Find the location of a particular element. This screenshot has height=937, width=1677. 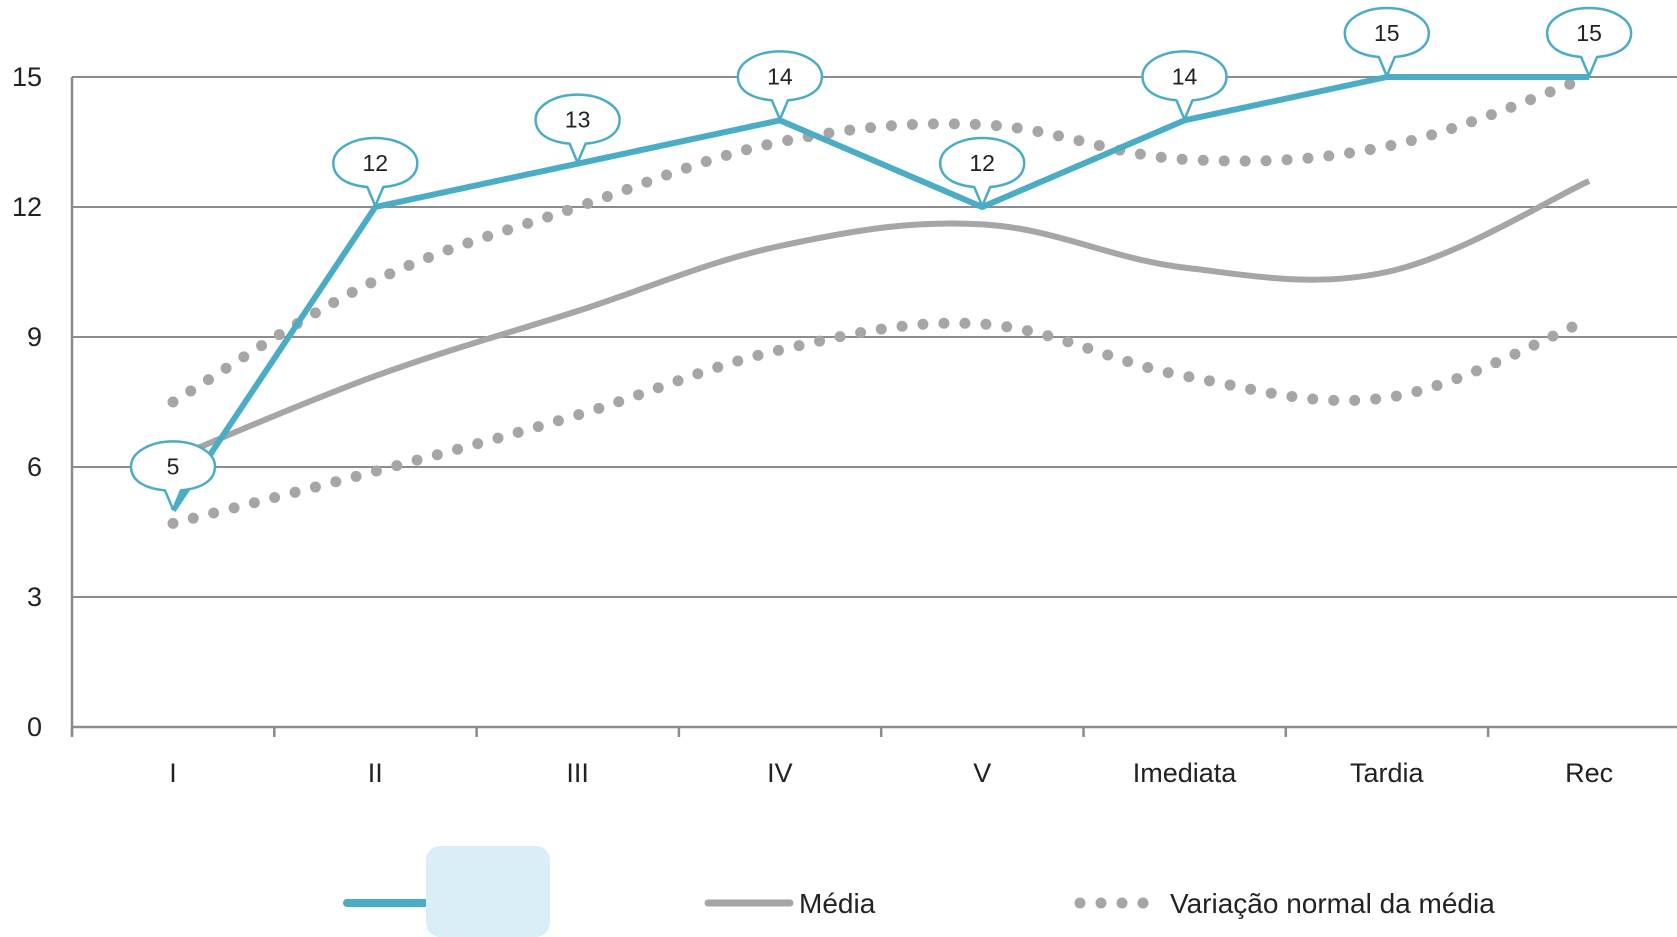

legend-label-media: Média is located at coordinates (837, 903).